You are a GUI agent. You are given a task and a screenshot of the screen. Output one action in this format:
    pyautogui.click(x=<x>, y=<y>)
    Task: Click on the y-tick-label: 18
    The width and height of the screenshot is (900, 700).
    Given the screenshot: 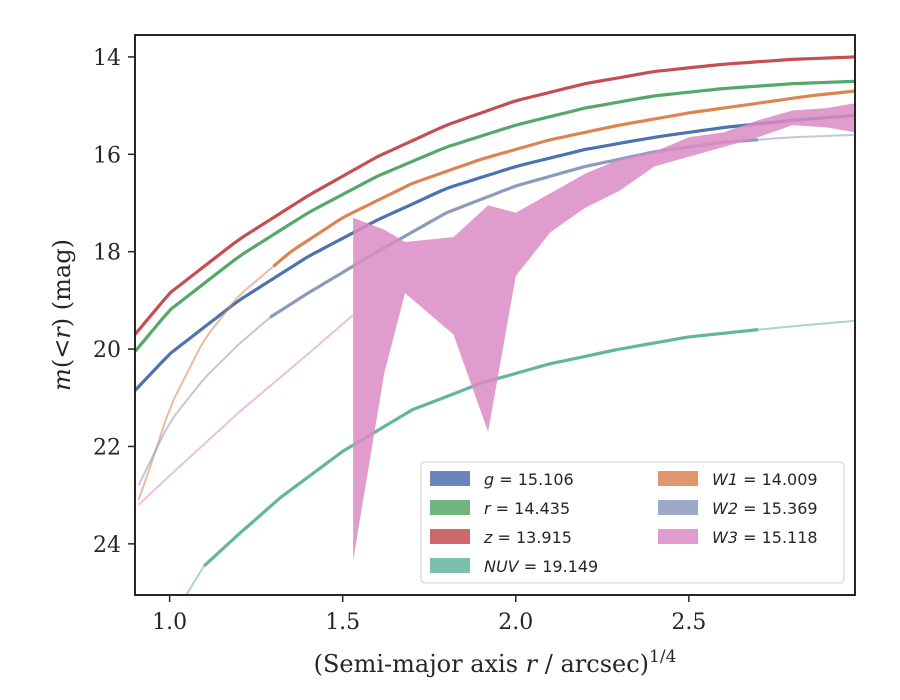 What is the action you would take?
    pyautogui.click(x=107, y=253)
    